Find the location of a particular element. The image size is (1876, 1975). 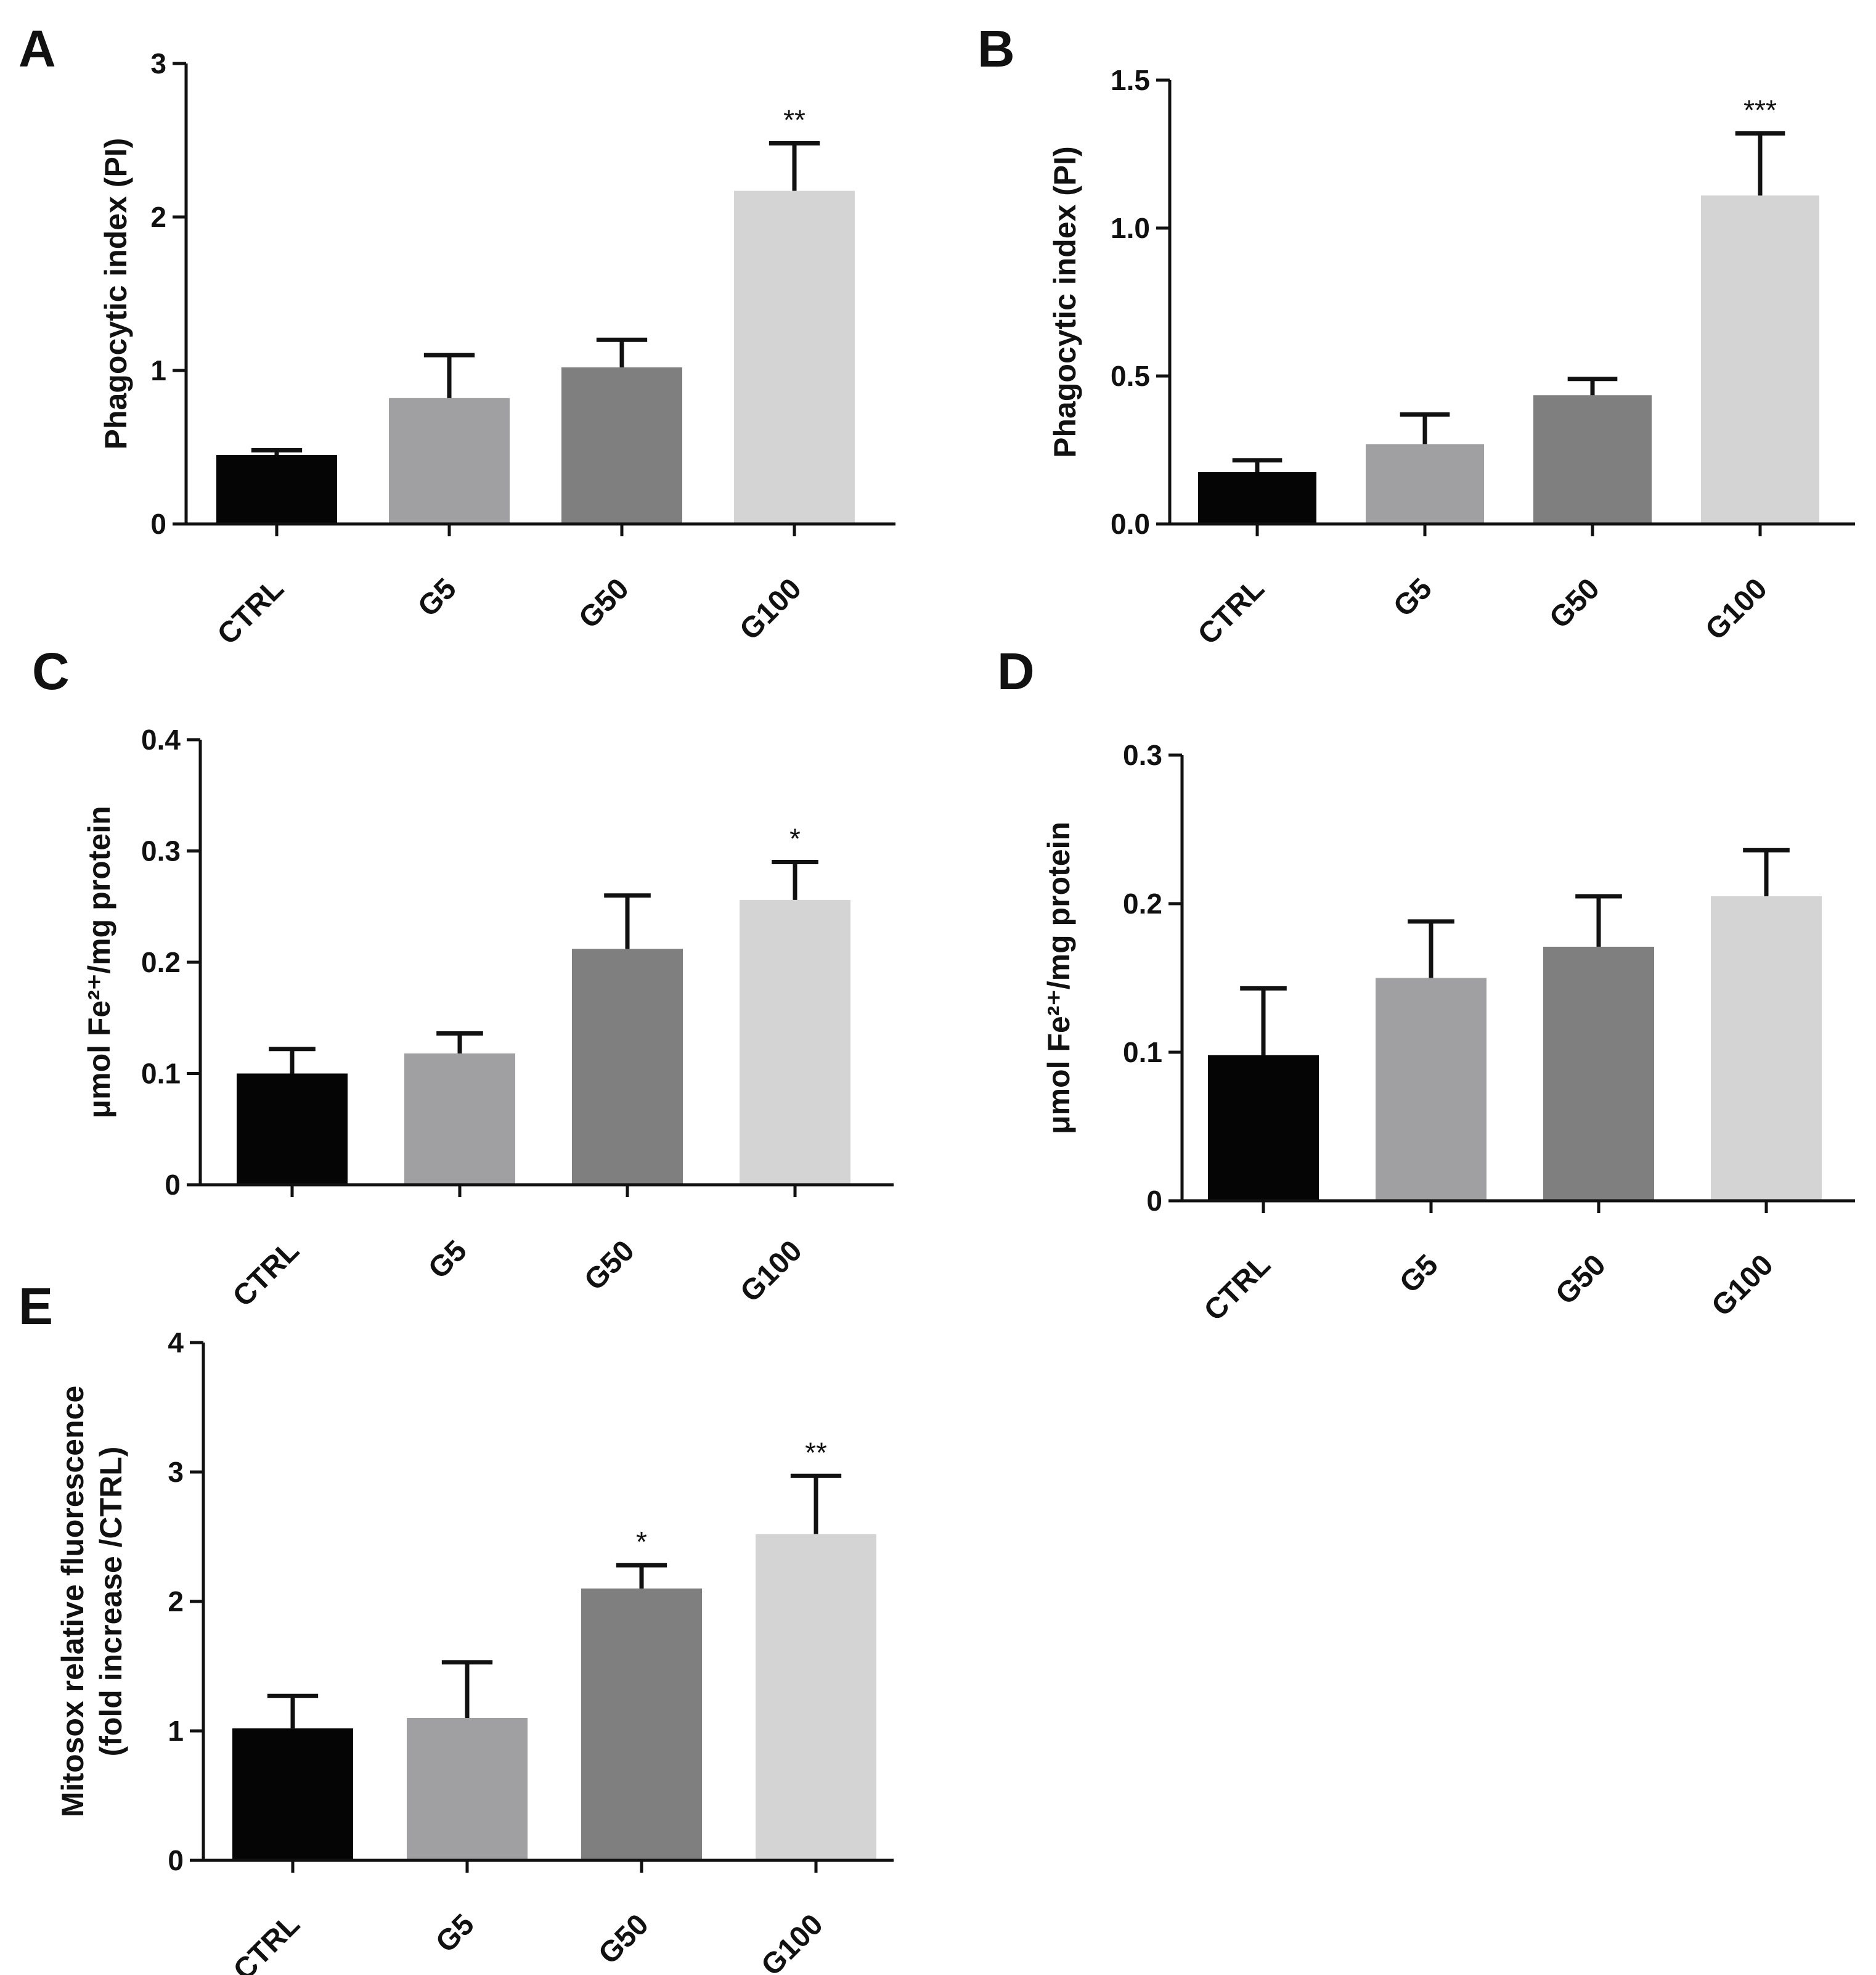

significance-label: *** is located at coordinates (1760, 110).